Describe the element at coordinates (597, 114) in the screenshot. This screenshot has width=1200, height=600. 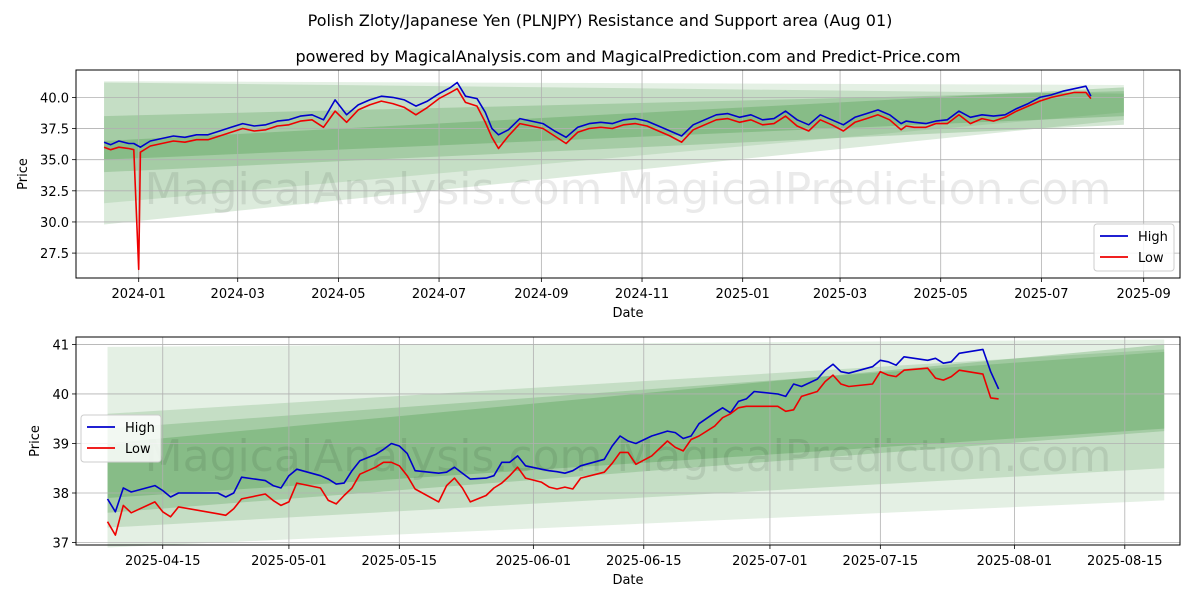
I see `series-line-high` at that location.